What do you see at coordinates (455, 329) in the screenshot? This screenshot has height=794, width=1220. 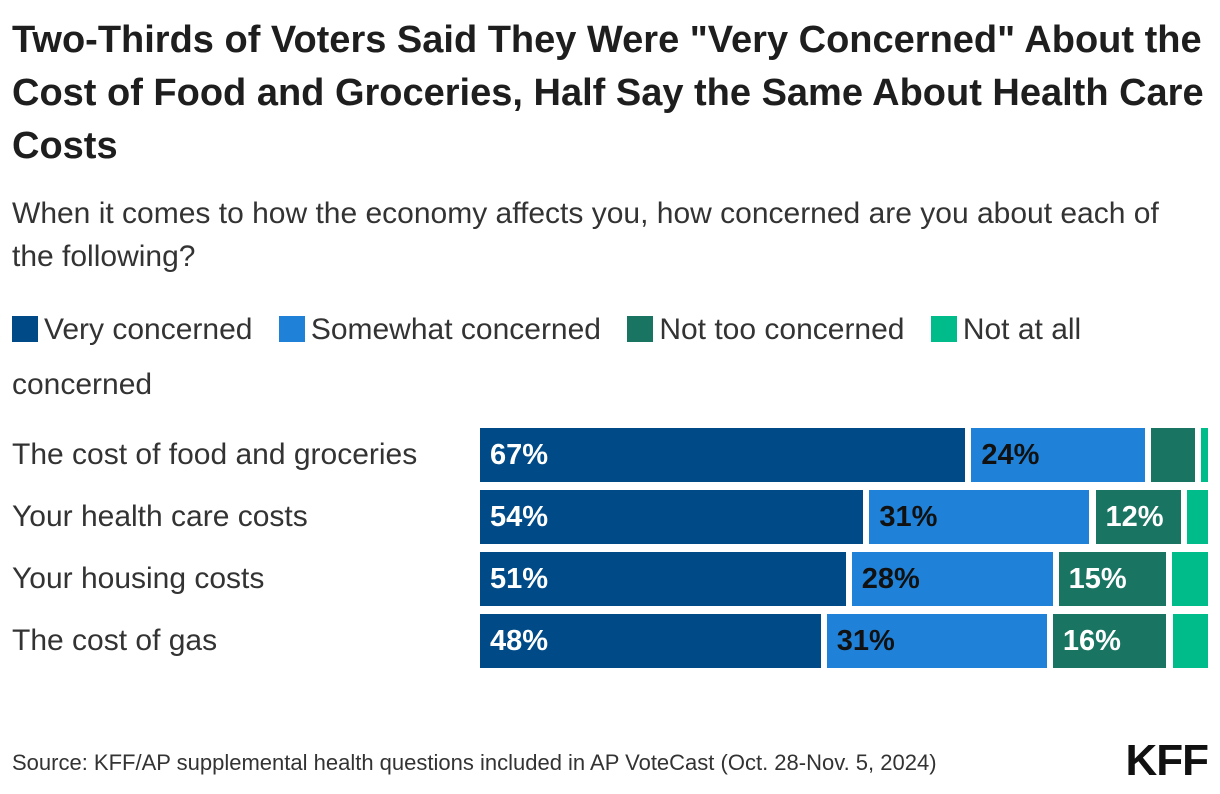 I see `legend-label-somewhat-concerned: Somewhat concerned` at bounding box center [455, 329].